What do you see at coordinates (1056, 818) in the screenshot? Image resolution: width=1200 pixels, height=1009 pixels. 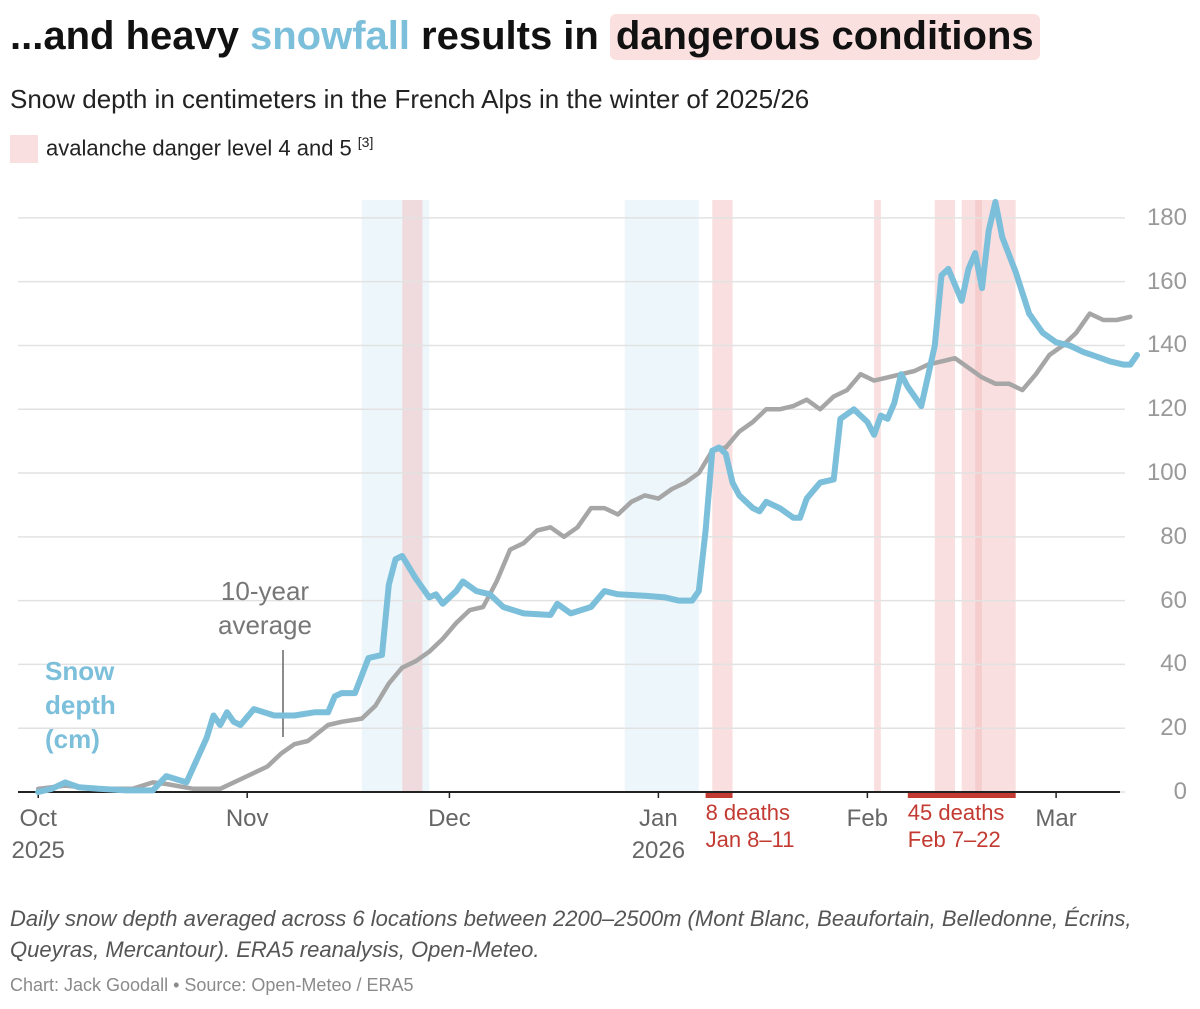 I see `x-tick-label: Mar` at bounding box center [1056, 818].